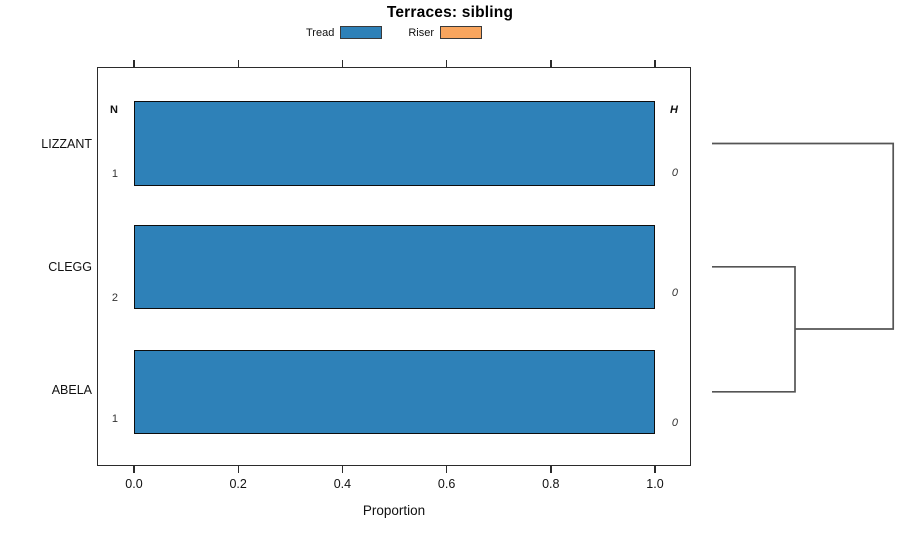 The image size is (900, 540). I want to click on n-value-abela: 1, so click(114, 419).